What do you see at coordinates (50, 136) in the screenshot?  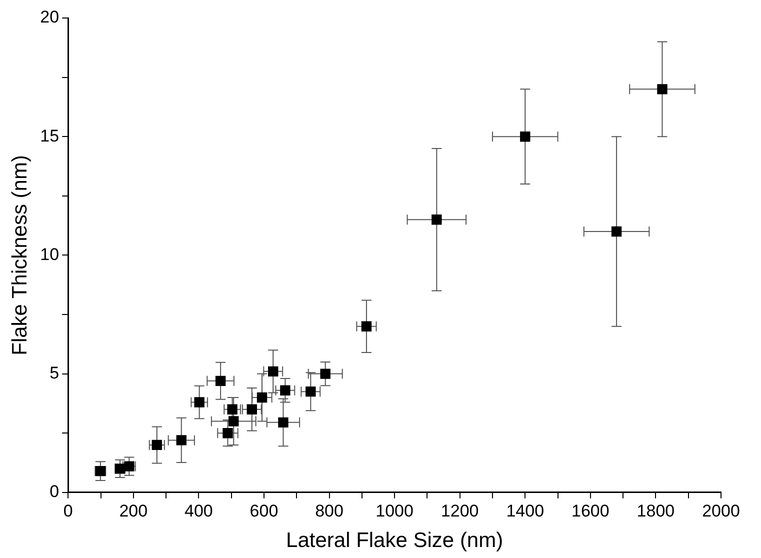 I see `y-tick-label: 15` at bounding box center [50, 136].